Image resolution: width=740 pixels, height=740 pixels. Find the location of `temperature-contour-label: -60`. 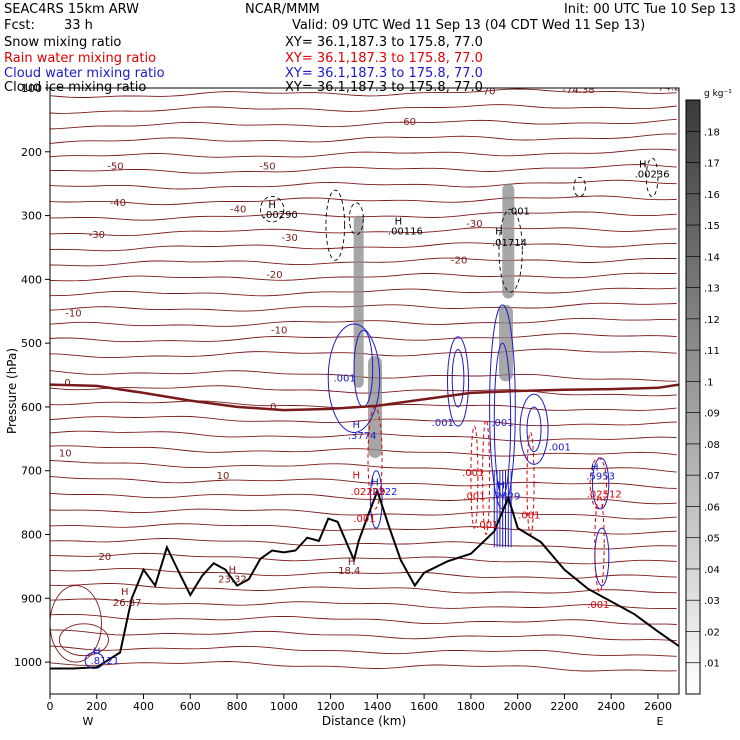

temperature-contour-label: -60 is located at coordinates (408, 122).